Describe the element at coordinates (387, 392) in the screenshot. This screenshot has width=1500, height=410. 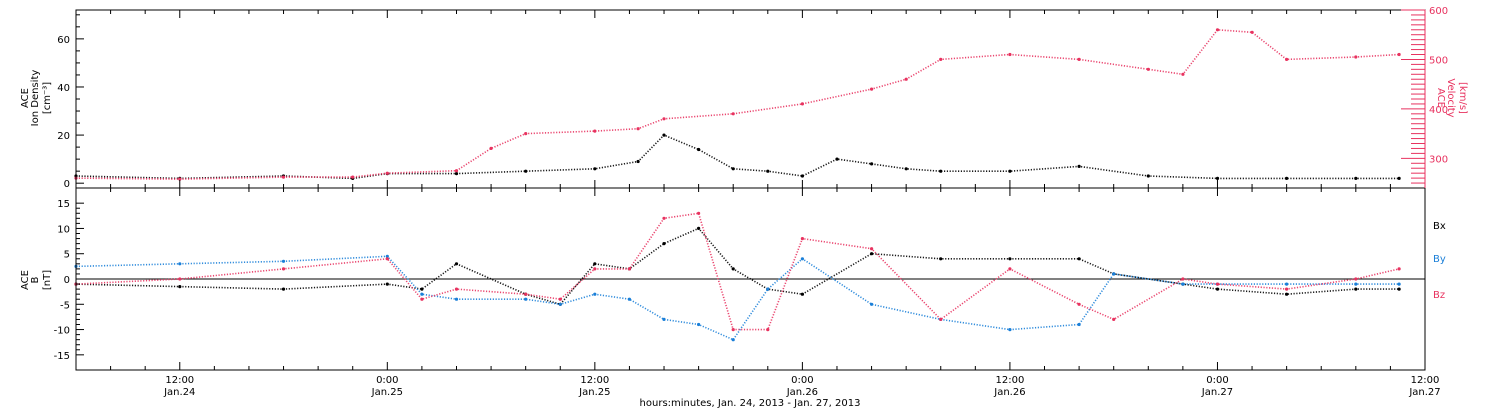
I see `x-tick-label-date: Jan.25` at that location.